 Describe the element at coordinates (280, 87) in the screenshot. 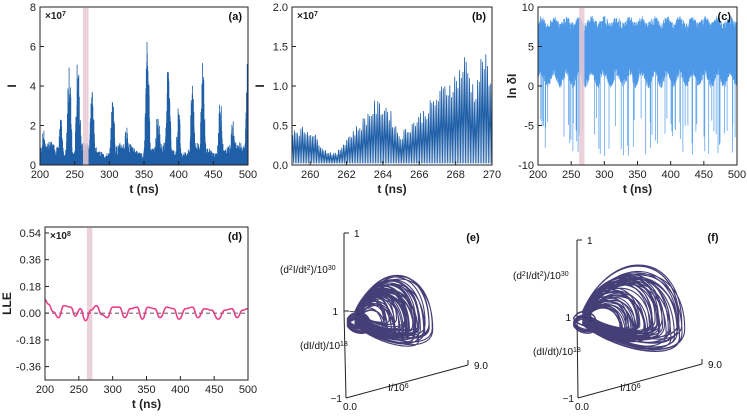

I see `y-tick-label: 1.0` at that location.